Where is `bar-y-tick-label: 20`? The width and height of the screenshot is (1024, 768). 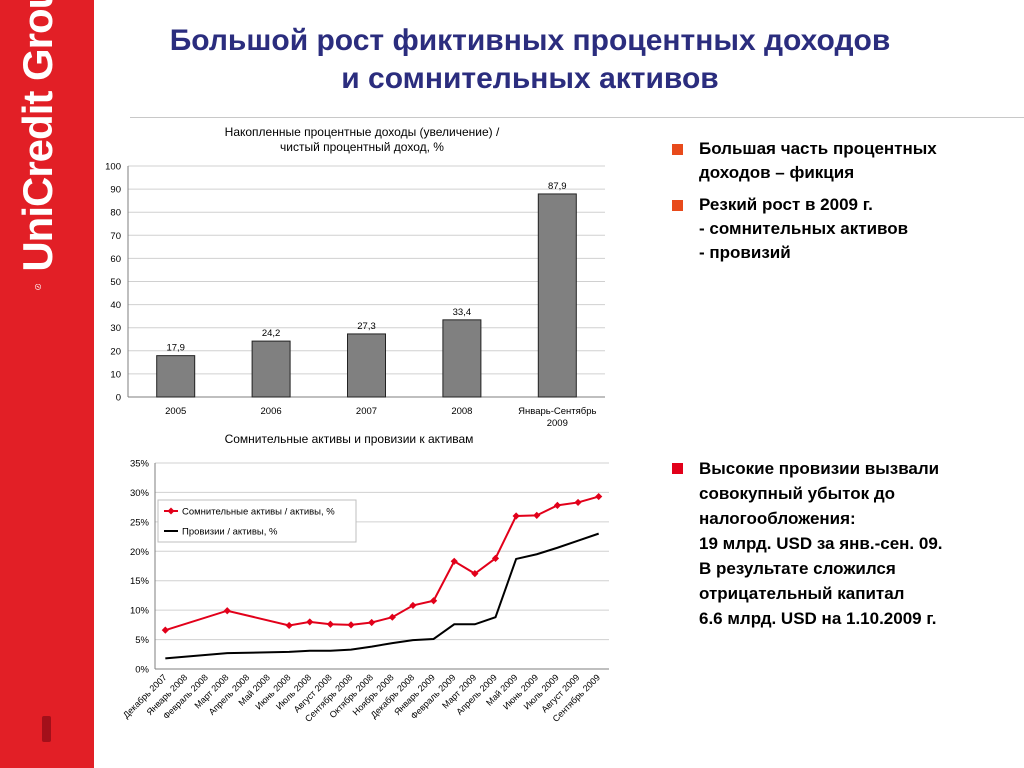
bar-y-tick-label: 20 is located at coordinates (115, 351).